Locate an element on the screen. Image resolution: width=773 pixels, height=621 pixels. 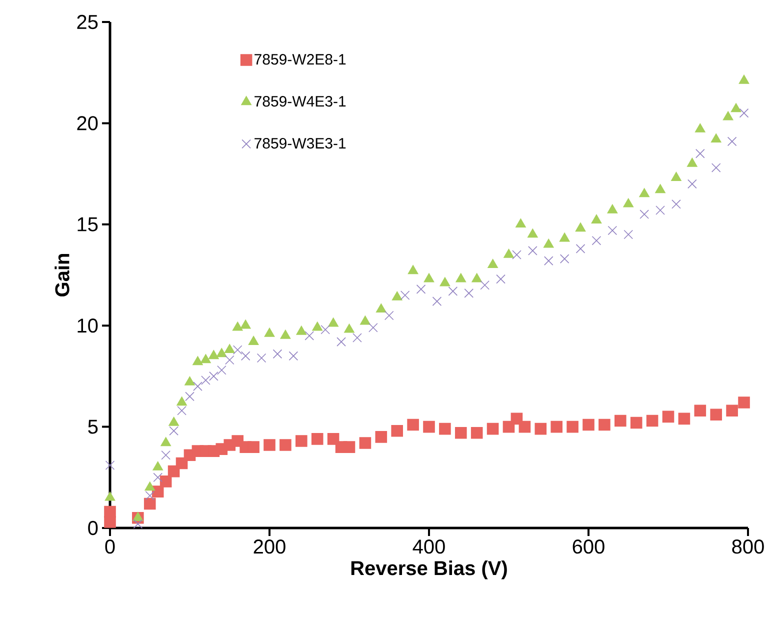
y-tick-label: 5 is located at coordinates (93, 427).